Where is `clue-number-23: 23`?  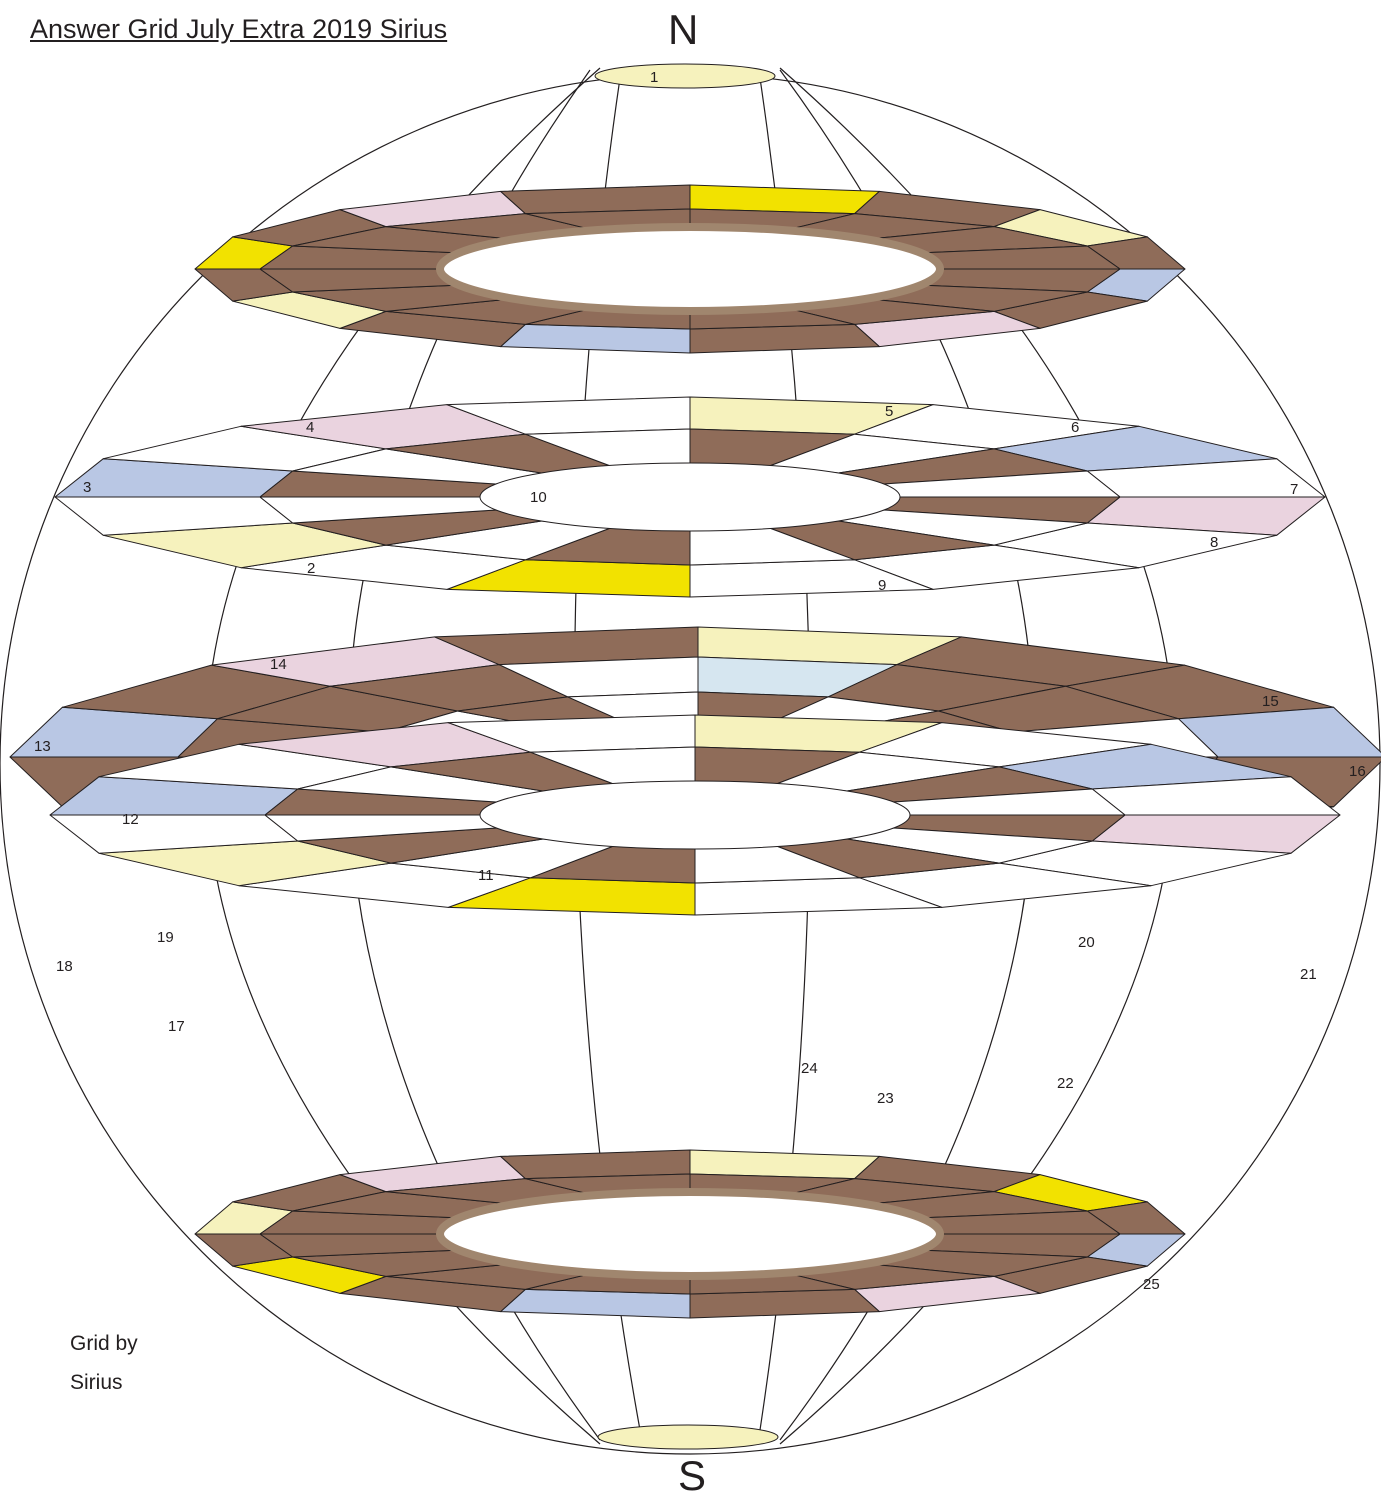 clue-number-23: 23 is located at coordinates (885, 1098).